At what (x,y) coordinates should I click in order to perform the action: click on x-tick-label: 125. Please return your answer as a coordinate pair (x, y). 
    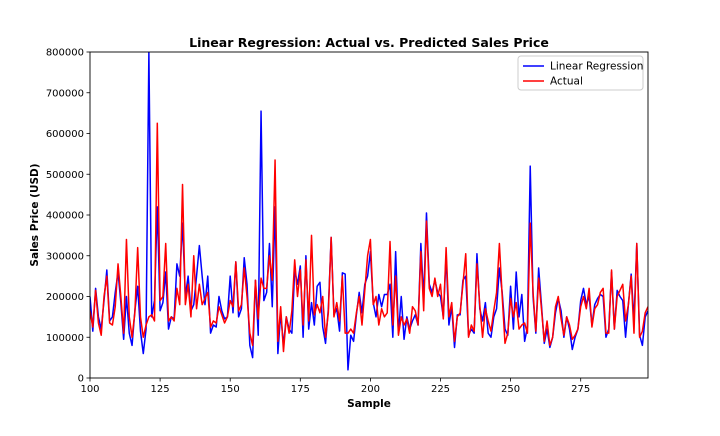
    Looking at the image, I should click on (160, 389).